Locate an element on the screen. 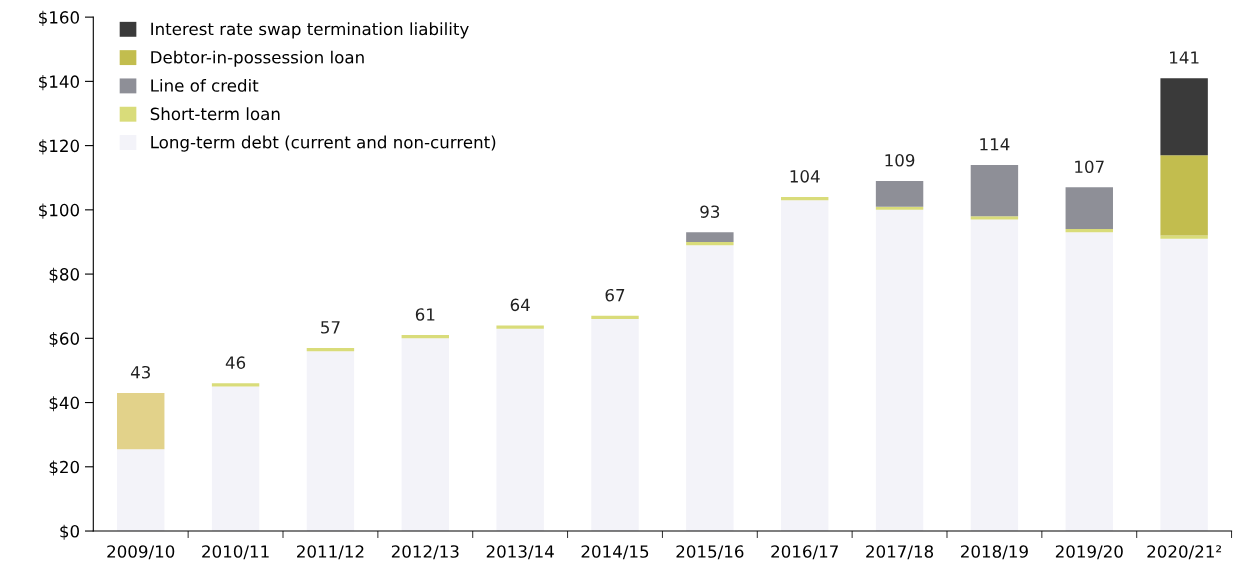 This screenshot has width=1244, height=571. y-tick-label: $20 is located at coordinates (64, 468).